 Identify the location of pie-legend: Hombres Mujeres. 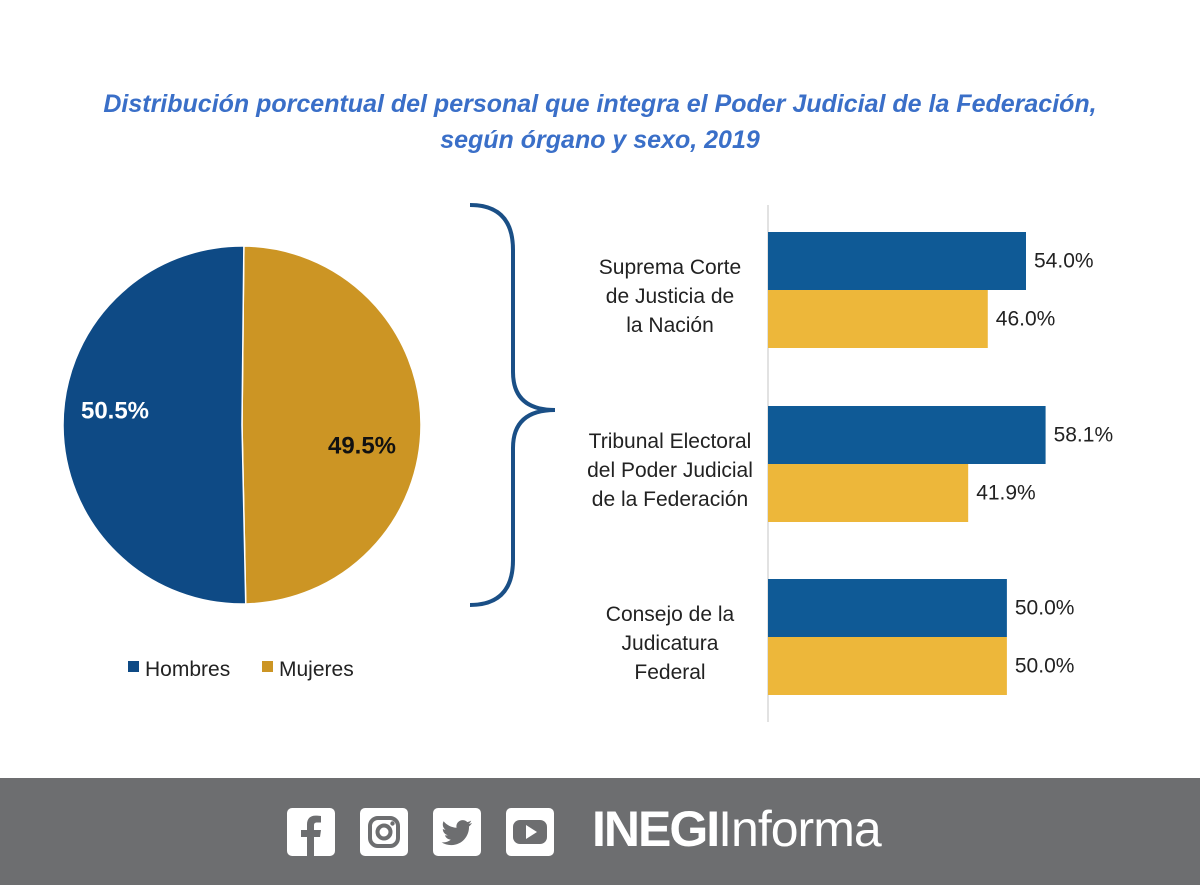
(241, 669).